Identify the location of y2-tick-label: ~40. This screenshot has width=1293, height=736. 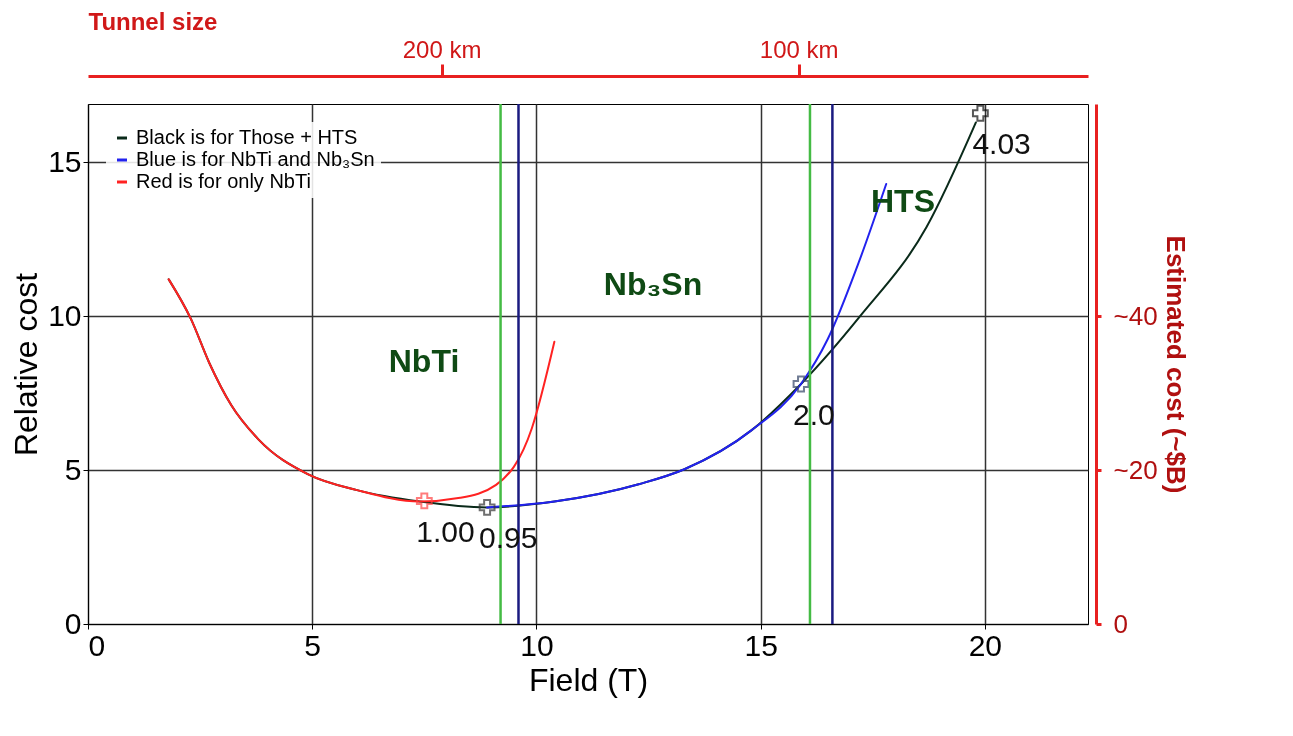
(1135, 315).